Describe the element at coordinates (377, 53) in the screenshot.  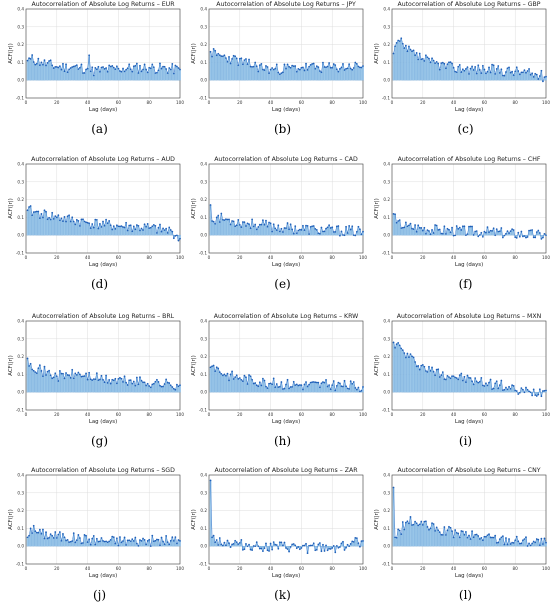
I see `y-axis-label: ACF(|r|)` at that location.